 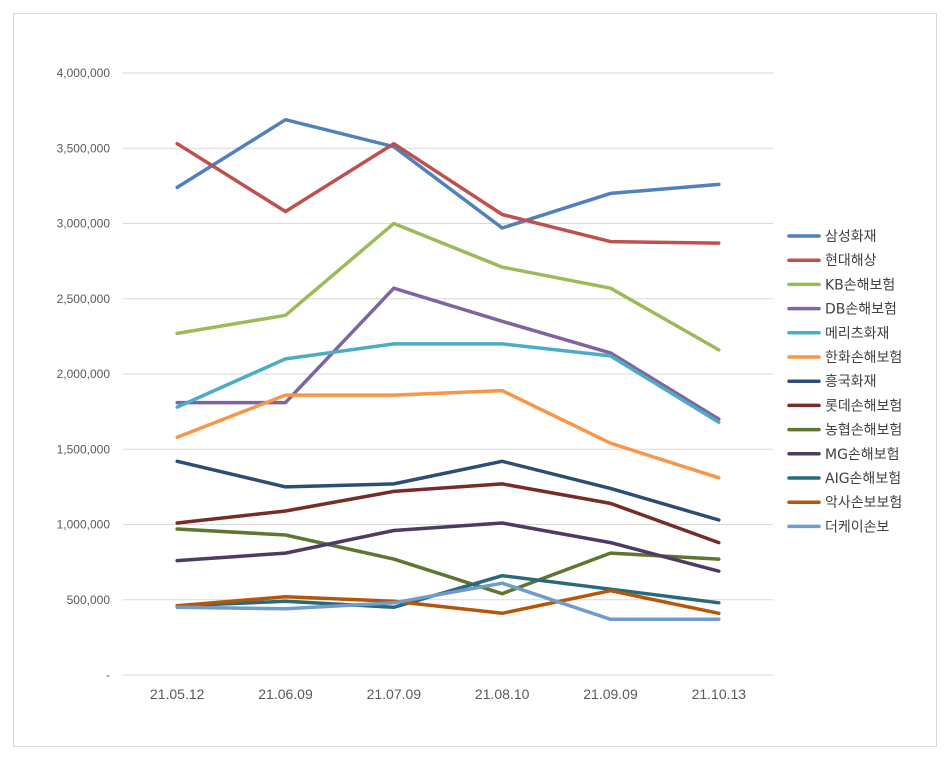 What do you see at coordinates (860, 285) in the screenshot?
I see `legend-label: KB손해보험` at bounding box center [860, 285].